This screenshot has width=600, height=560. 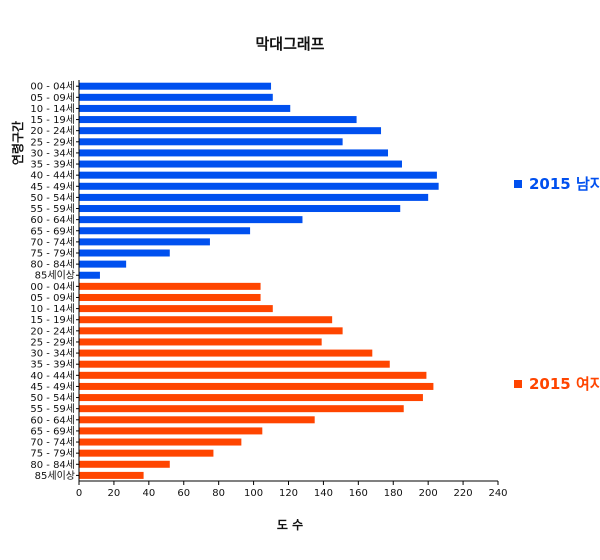 What do you see at coordinates (52, 198) in the screenshot?
I see `y-tick-label-s0-10: 50 - 54세` at bounding box center [52, 198].